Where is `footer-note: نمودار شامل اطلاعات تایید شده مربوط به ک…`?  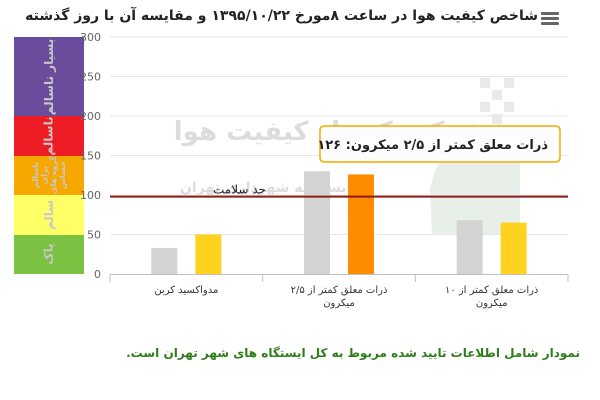 footer-note: نمودار شامل اطلاعات تایید شده مربوط به ک… is located at coordinates (353, 353).